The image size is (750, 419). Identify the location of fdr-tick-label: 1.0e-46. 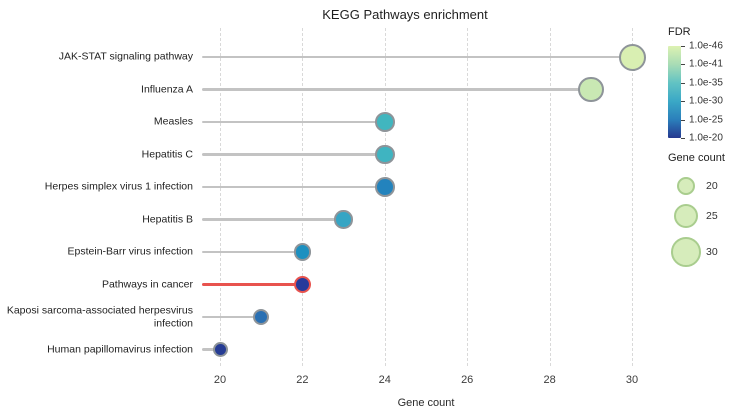
(706, 46).